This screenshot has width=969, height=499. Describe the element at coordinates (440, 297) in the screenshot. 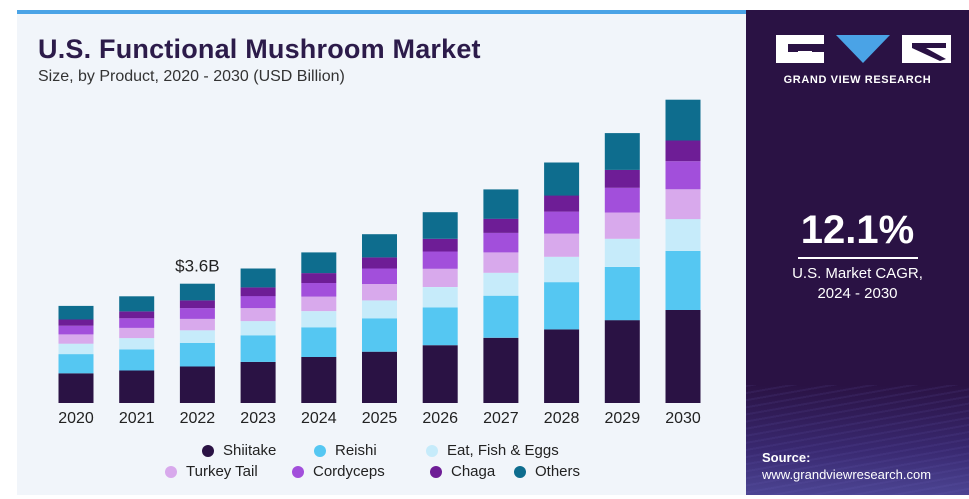

I see `bar-segment-2026-eat-fish-eggs` at that location.